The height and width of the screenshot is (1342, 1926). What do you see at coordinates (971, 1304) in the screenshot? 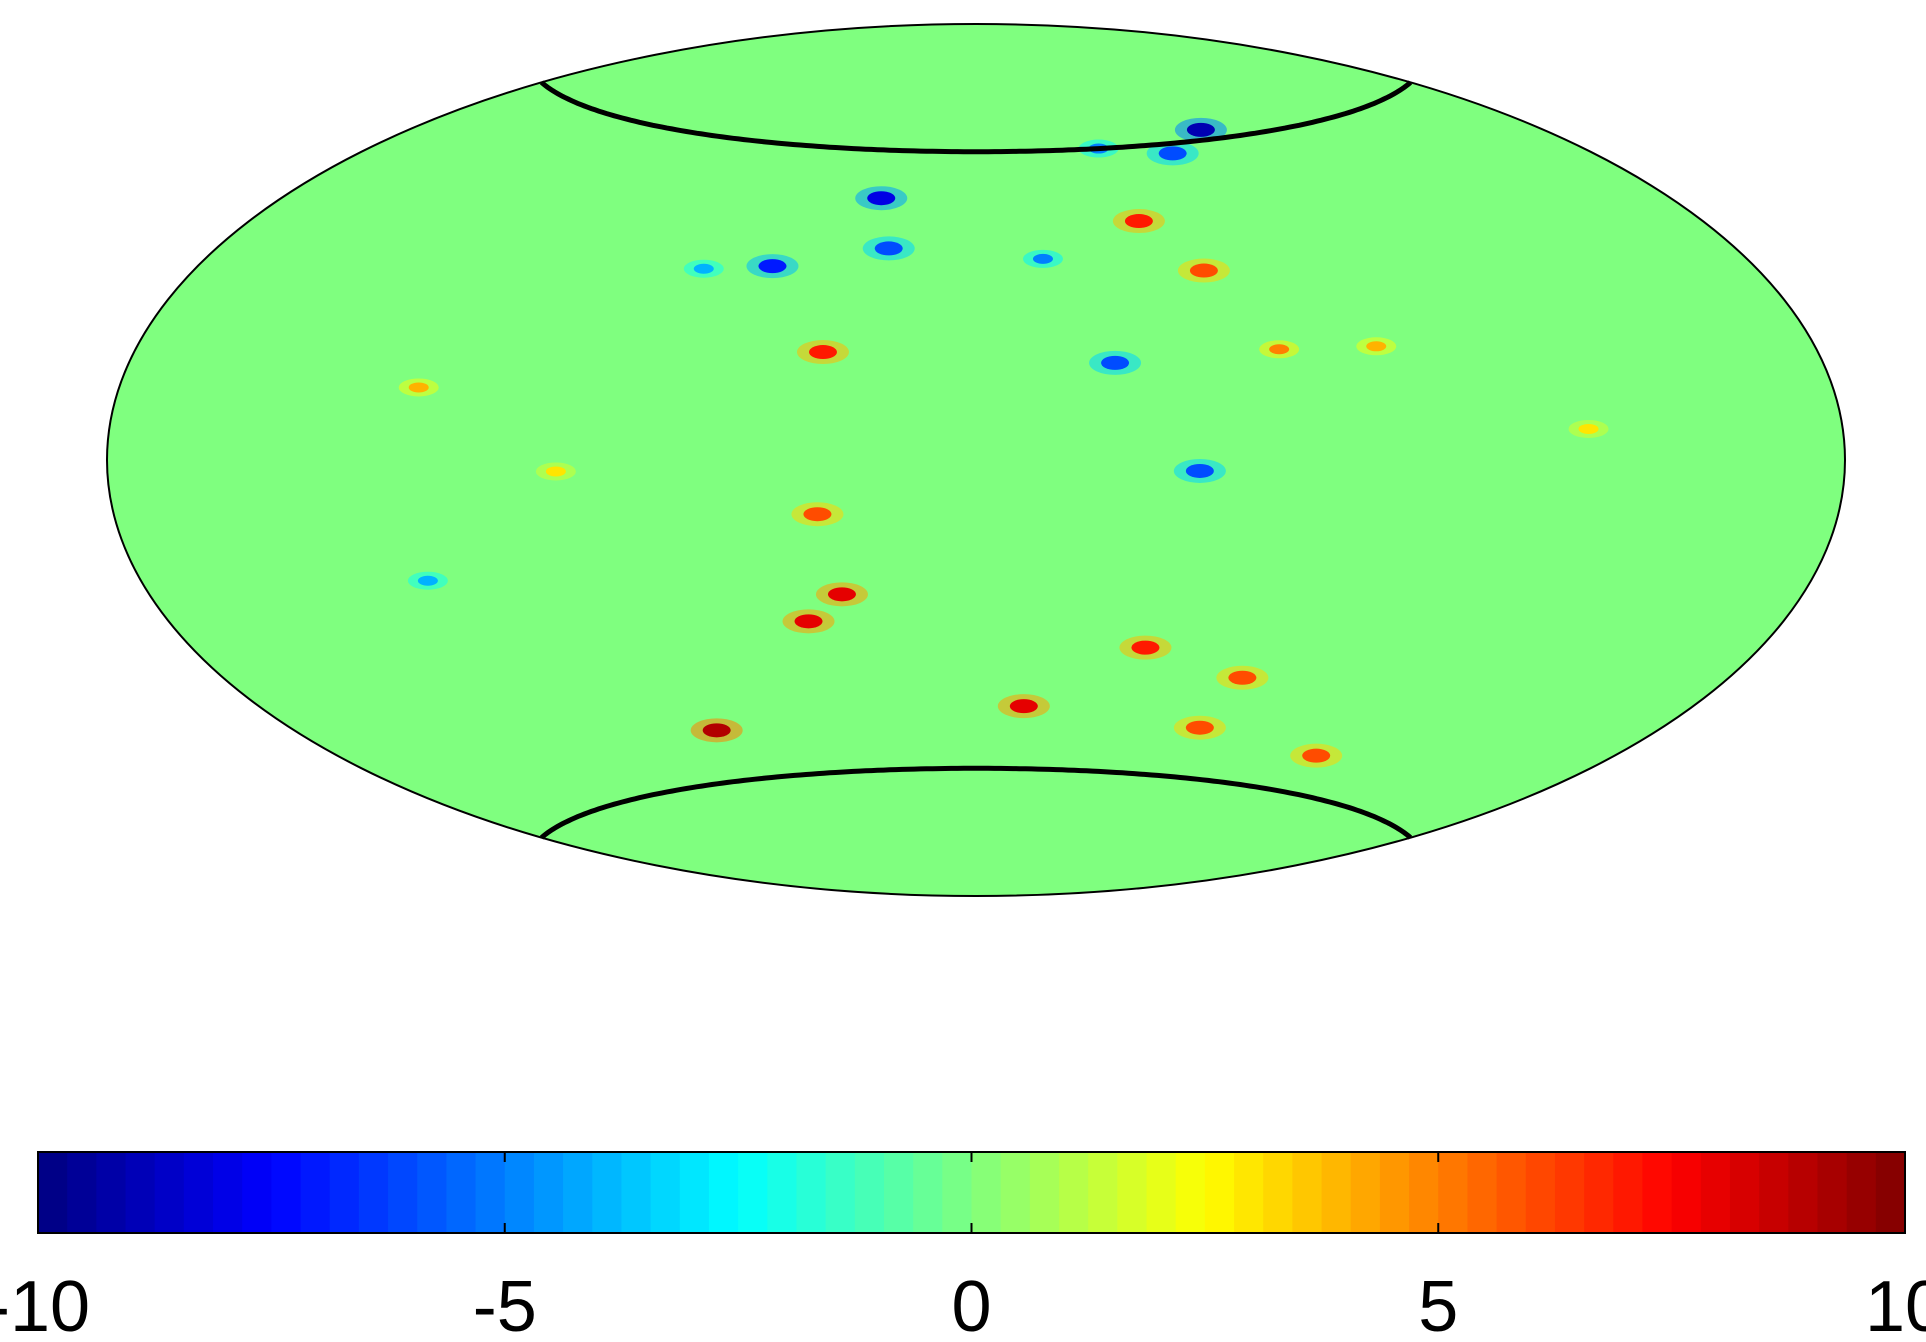
I see `colorbar-tick-label: 0` at bounding box center [971, 1304].